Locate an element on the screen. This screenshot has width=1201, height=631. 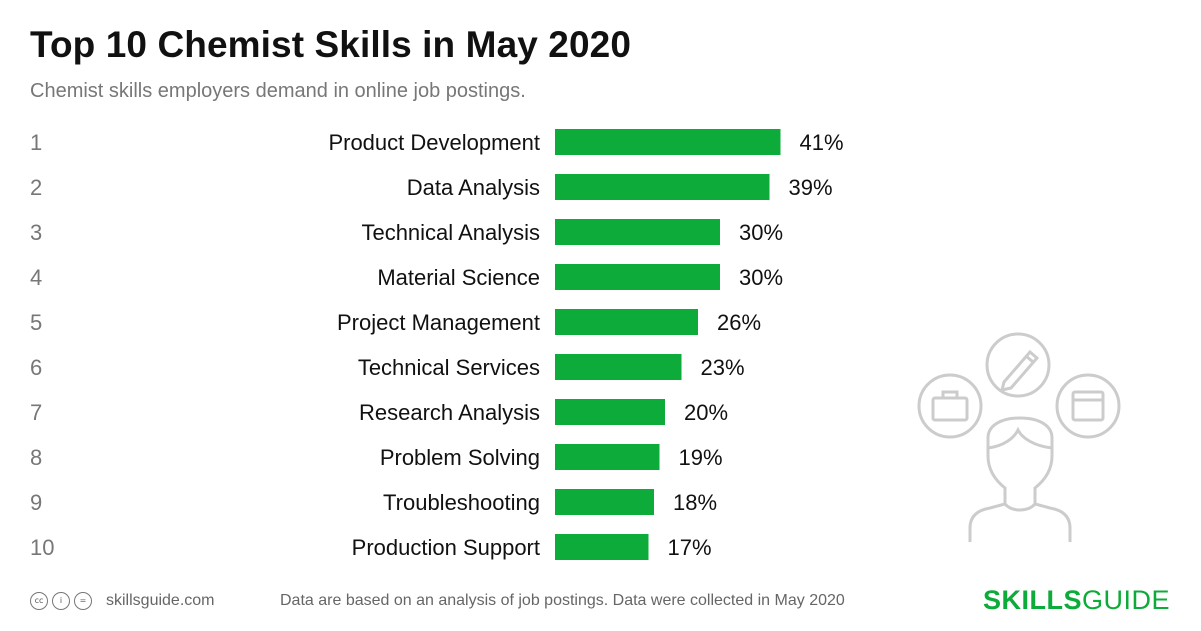
value-label: 17% is located at coordinates (690, 547).